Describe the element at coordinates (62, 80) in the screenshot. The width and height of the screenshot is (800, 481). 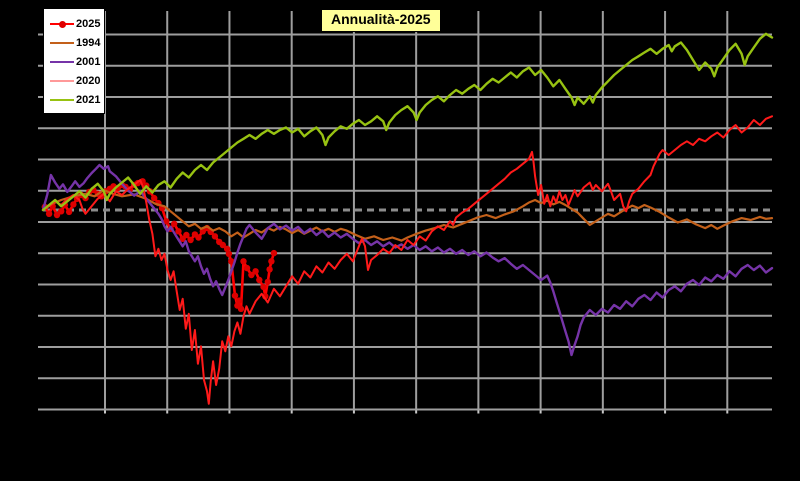
I see `legend-line-swatch-2020` at that location.